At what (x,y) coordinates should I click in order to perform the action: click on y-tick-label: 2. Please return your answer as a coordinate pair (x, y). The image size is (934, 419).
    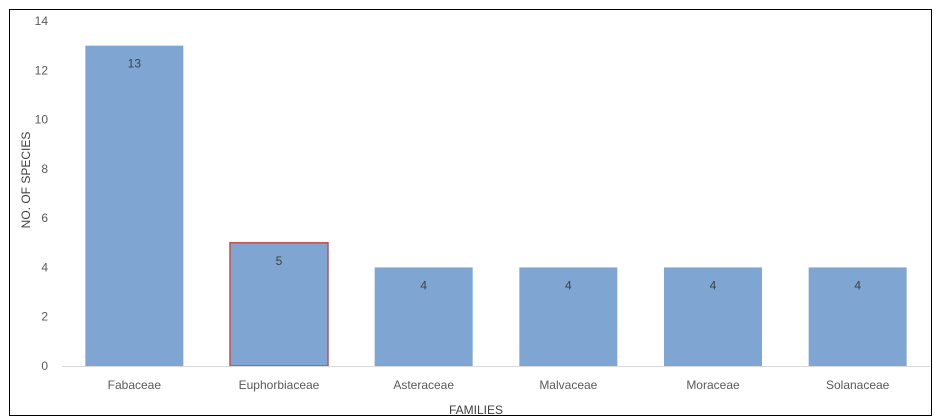
    Looking at the image, I should click on (44, 317).